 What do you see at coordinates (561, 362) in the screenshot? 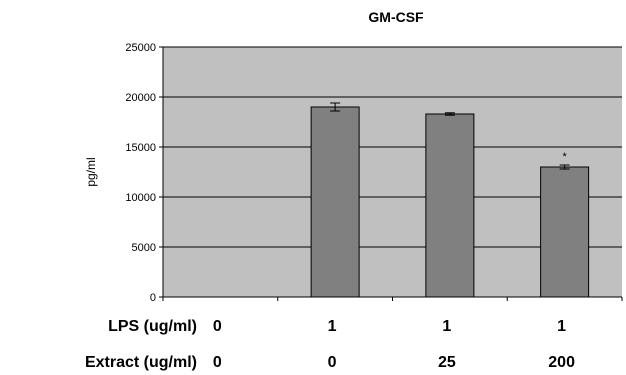
I see `table-cell: 200` at bounding box center [561, 362].